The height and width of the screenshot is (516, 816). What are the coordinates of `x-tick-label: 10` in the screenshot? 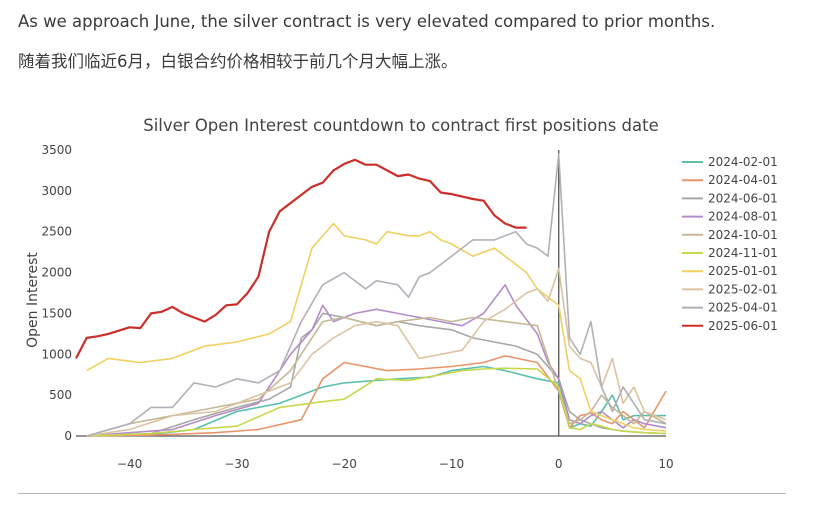 It's located at (665, 464).